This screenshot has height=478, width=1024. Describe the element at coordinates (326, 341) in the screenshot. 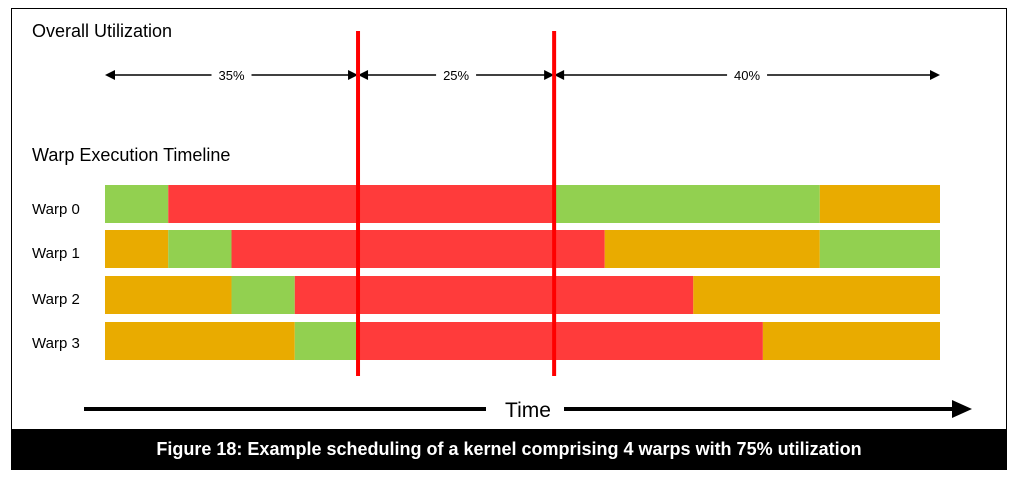

I see `warp-3-segment-1-green` at that location.